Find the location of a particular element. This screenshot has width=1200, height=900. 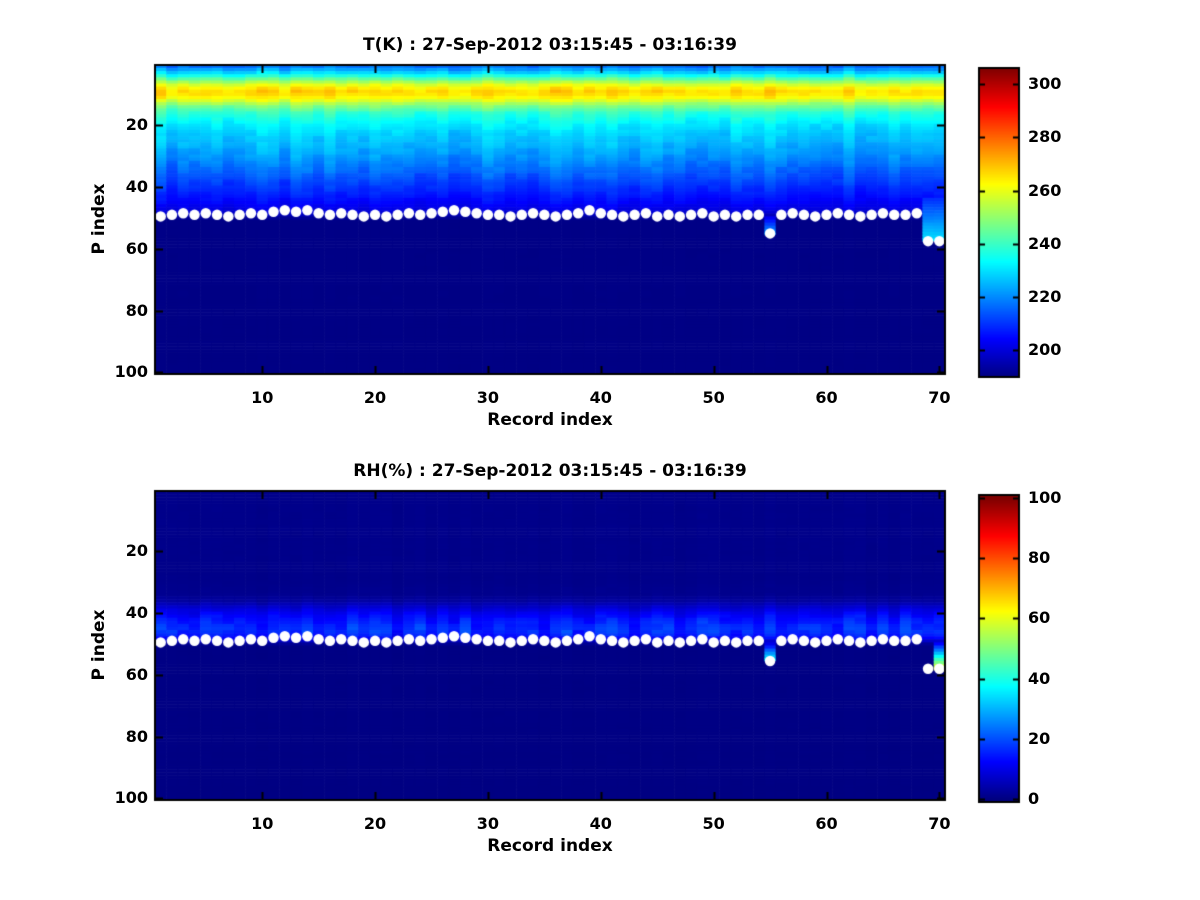

colorbar-tick-label: 80 is located at coordinates (1039, 558).